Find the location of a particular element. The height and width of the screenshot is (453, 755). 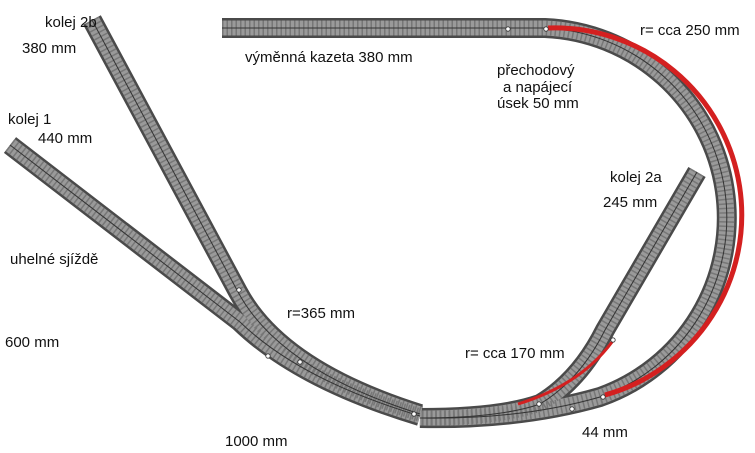

label: kolej 2b is located at coordinates (71, 22).